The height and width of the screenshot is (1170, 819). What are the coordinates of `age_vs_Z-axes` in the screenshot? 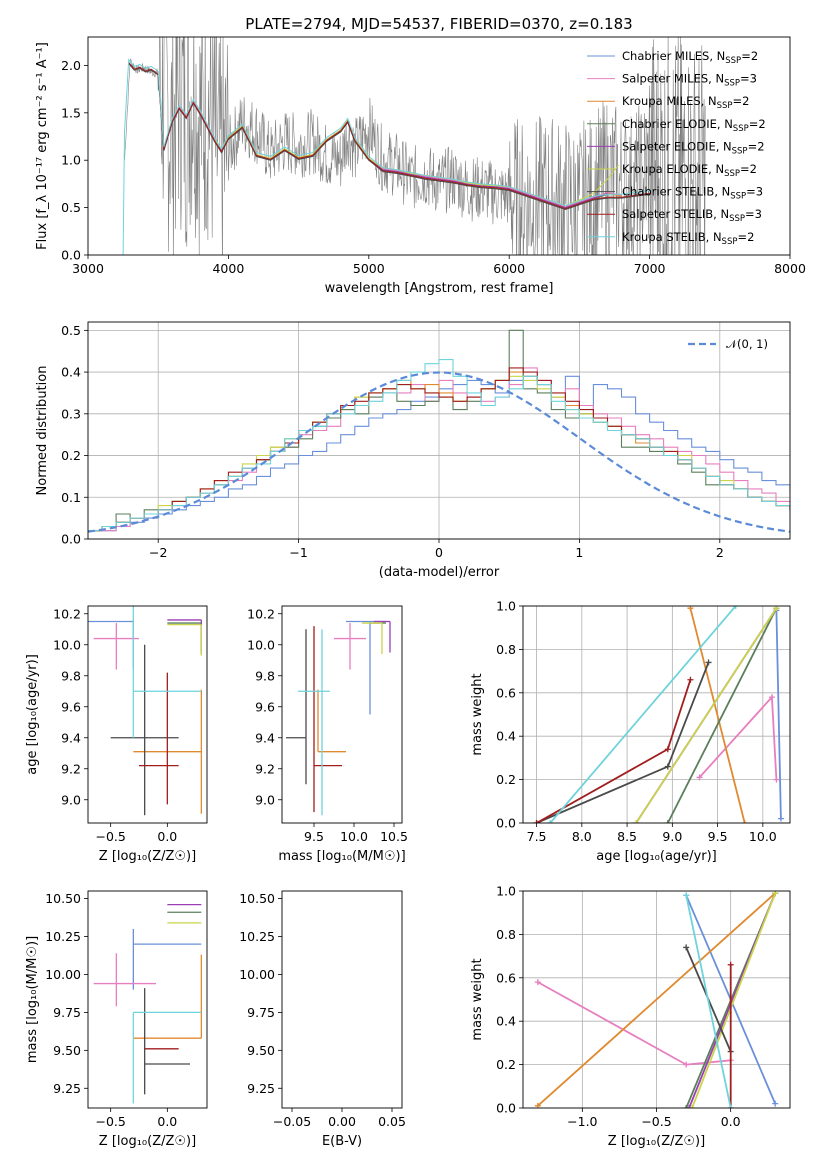 It's located at (126, 720).